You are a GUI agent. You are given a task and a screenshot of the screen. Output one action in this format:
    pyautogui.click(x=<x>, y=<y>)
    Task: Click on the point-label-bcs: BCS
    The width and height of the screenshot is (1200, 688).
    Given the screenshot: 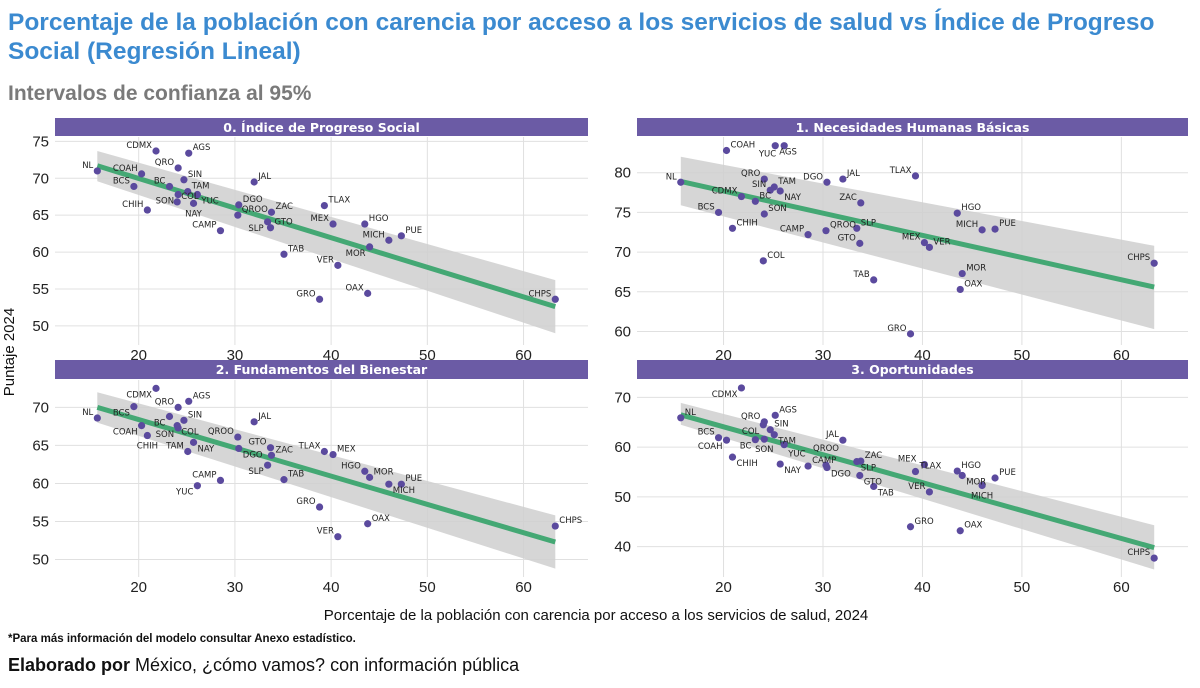 What is the action you would take?
    pyautogui.click(x=121, y=181)
    